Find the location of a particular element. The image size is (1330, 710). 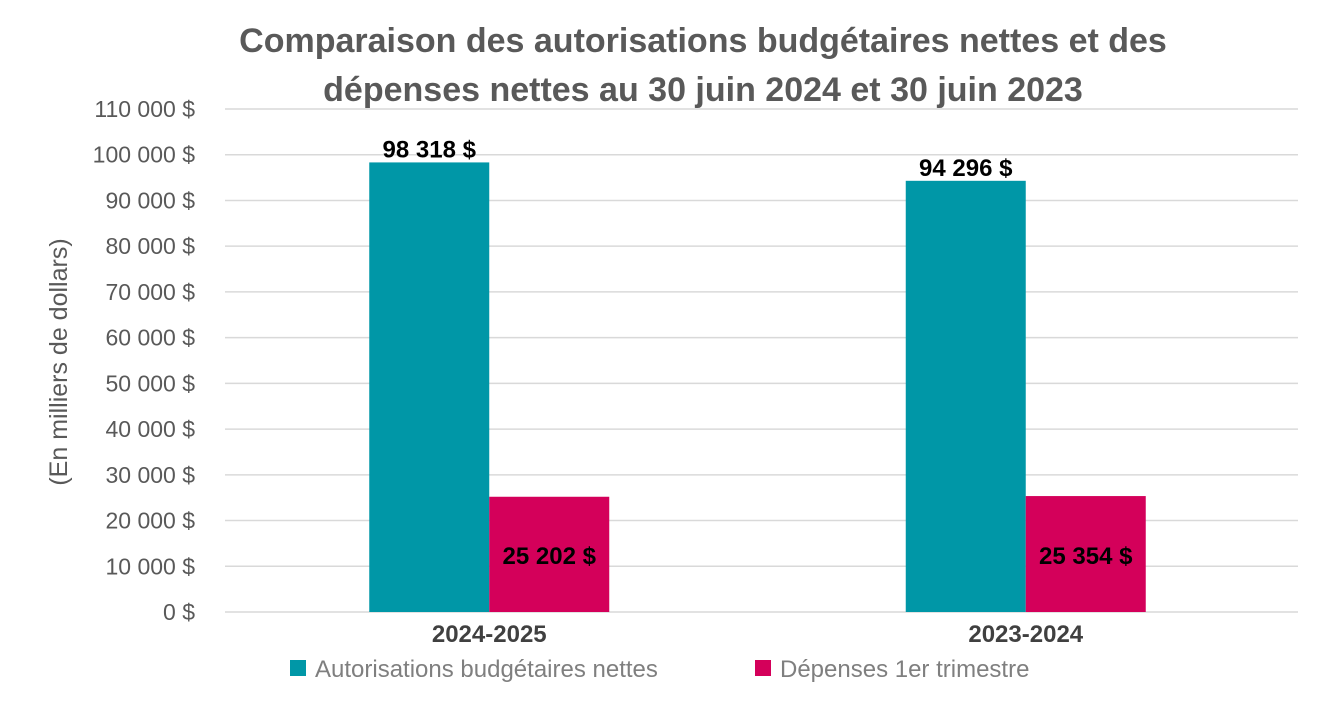

data-label: 25 202 $ is located at coordinates (550, 556).